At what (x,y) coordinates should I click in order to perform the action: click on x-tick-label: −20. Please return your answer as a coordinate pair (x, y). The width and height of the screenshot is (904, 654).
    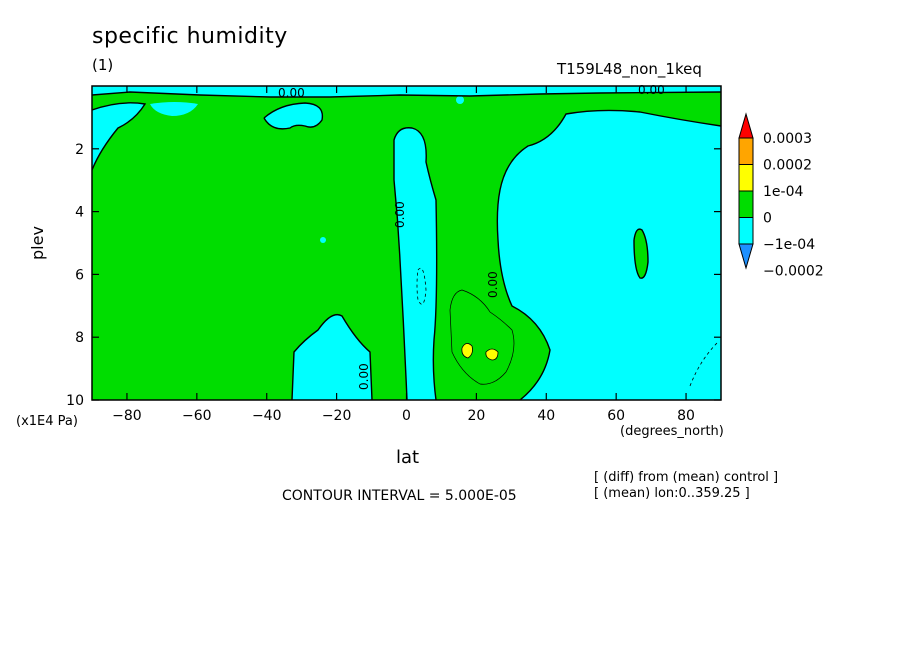
    Looking at the image, I should click on (337, 416).